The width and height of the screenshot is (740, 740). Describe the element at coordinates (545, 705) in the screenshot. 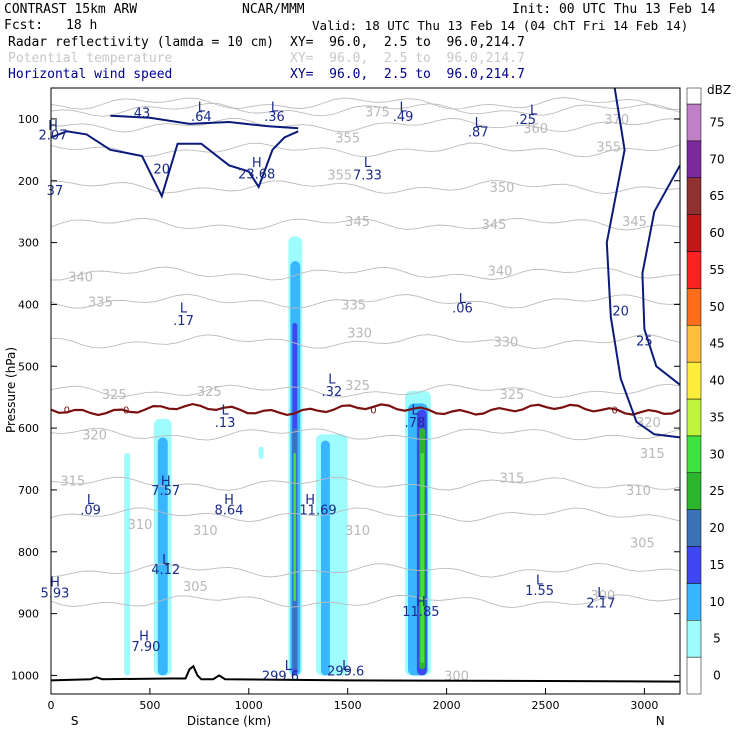

I see `x-tick-label: 2500` at that location.